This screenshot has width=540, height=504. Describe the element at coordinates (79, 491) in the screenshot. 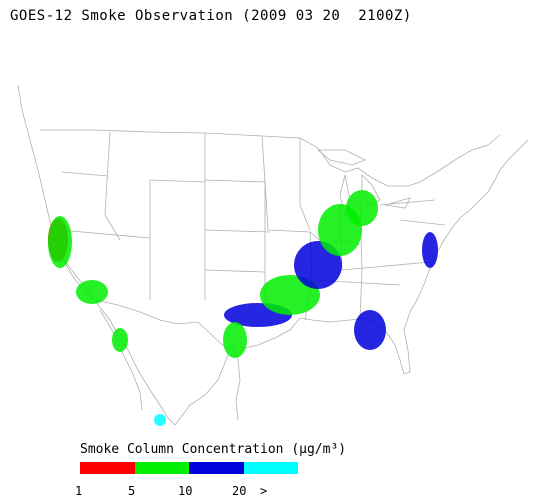

I see `legend-tick-1: 1` at that location.